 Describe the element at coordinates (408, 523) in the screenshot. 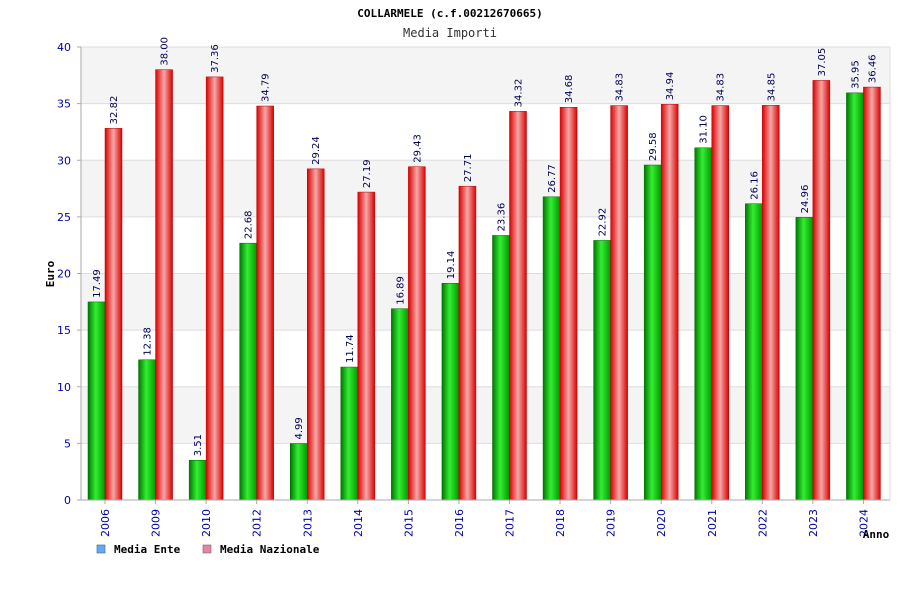

I see `x-tick-label: 2015` at that location.